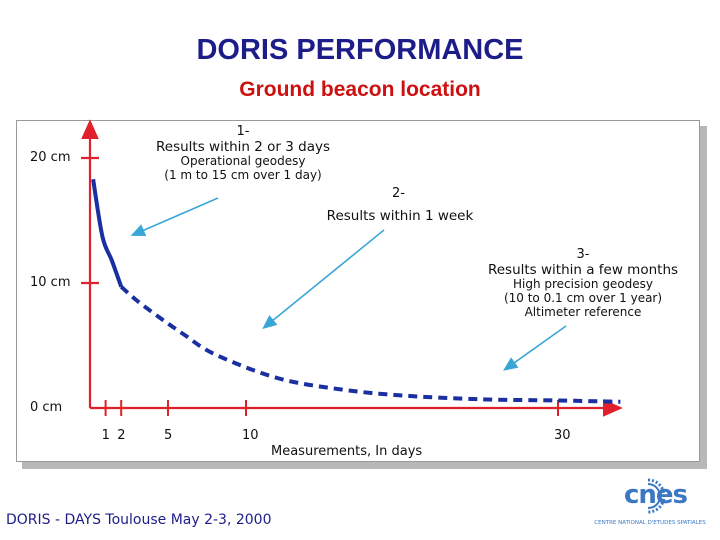  I want to click on logo-word: cnes, so click(656, 495).